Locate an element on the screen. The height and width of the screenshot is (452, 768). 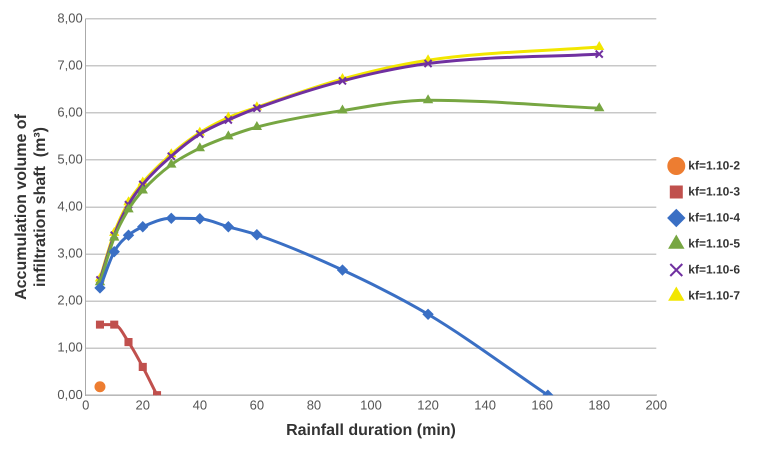
x-tick-label: 60 is located at coordinates (257, 405).